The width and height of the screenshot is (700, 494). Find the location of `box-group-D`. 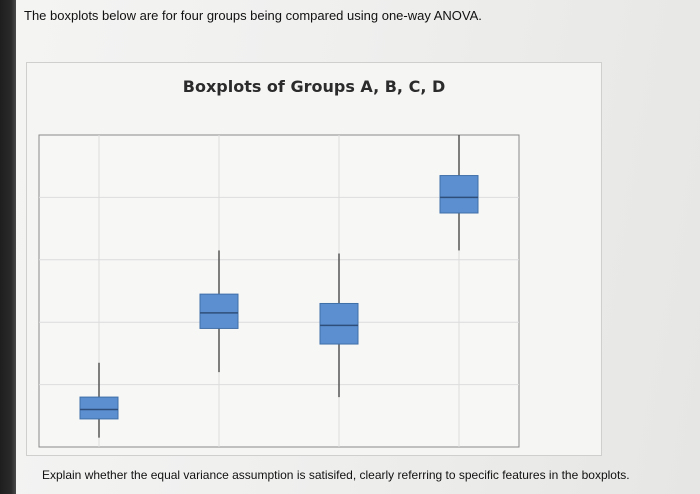

box-group-D is located at coordinates (459, 194).